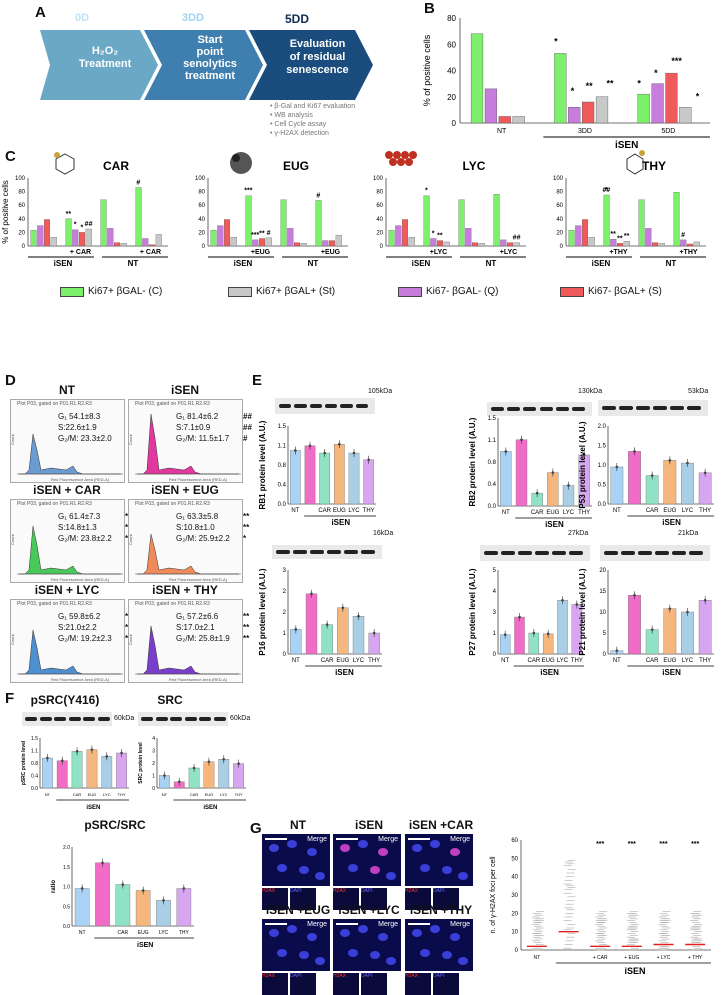 Image resolution: width=723 pixels, height=995 pixels. What do you see at coordinates (602, 592) in the screenshot?
I see `y-tick: 15` at bounding box center [602, 592].